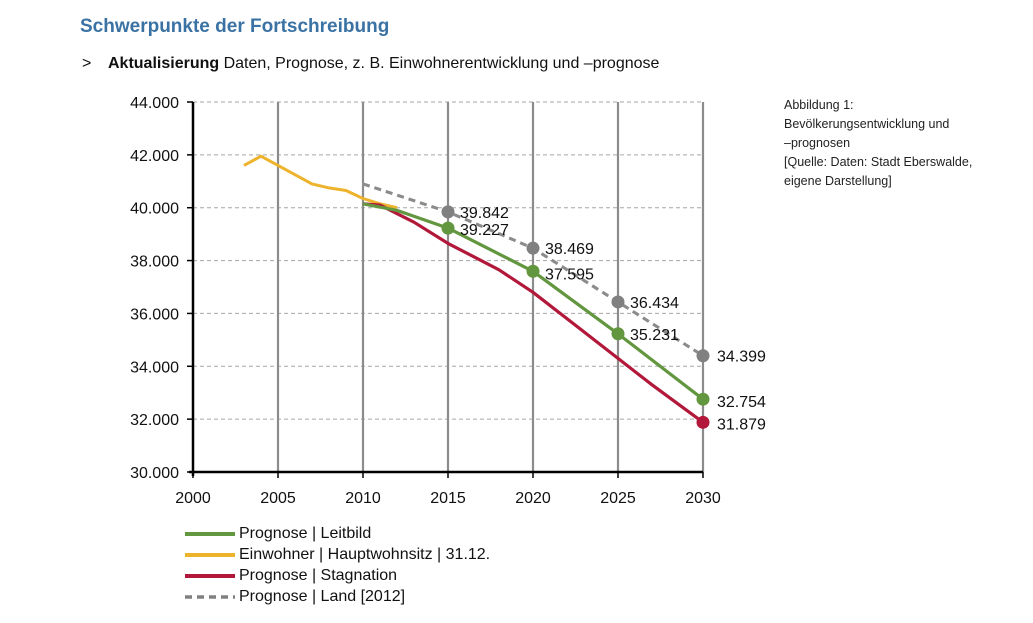  Describe the element at coordinates (618, 498) in the screenshot. I see `x-tick-label: 2025` at that location.